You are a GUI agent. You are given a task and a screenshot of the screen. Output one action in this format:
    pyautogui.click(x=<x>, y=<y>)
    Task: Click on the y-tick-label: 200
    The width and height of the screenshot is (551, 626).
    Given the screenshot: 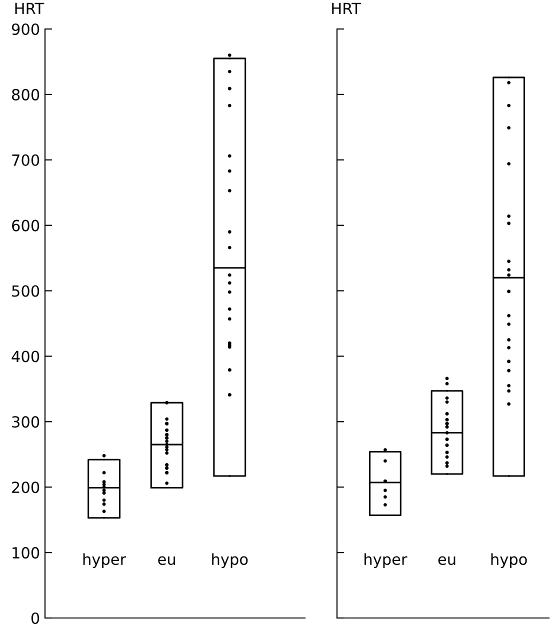 What is the action you would take?
    pyautogui.click(x=26, y=488)
    